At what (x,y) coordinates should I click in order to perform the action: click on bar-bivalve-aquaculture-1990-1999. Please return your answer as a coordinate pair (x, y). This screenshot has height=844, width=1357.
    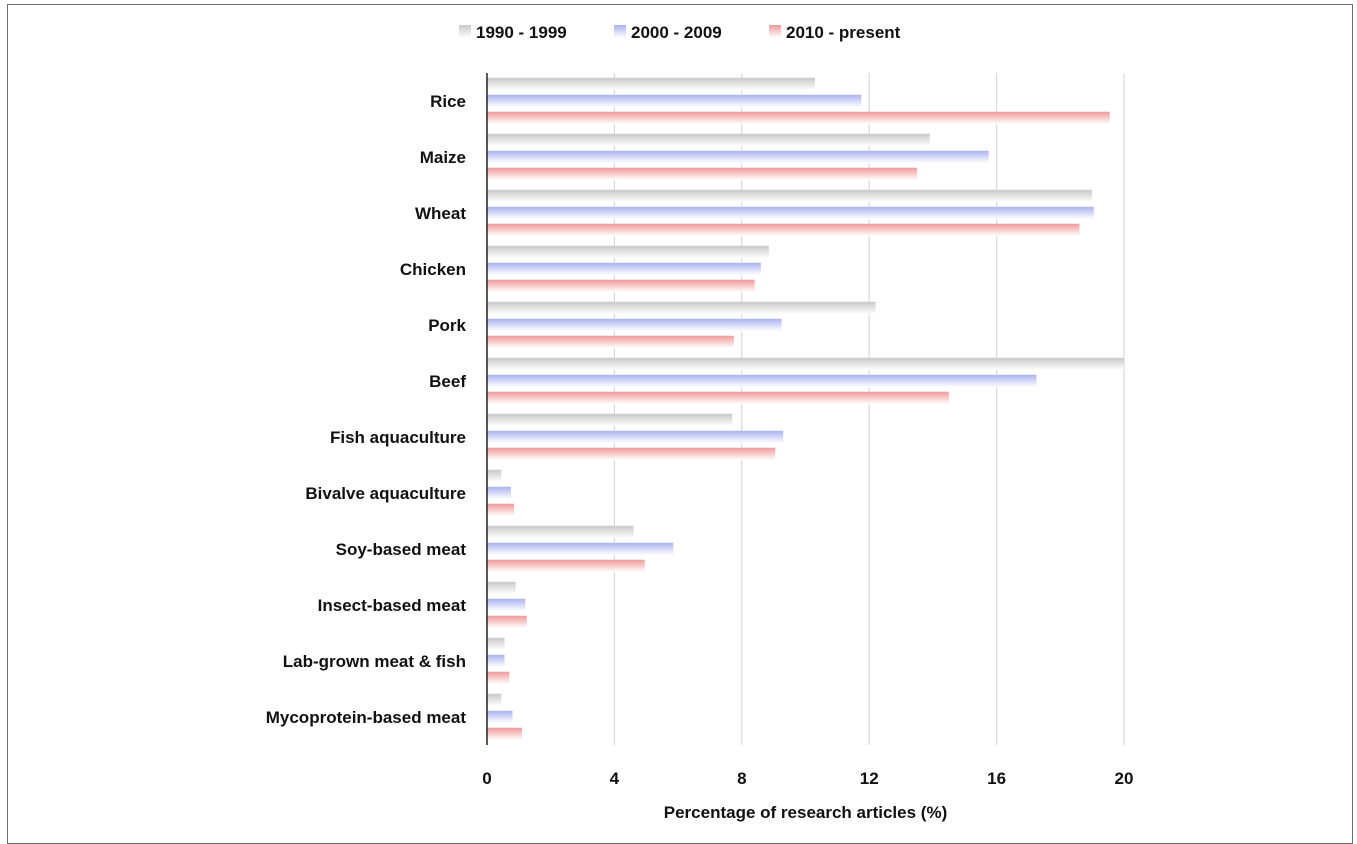
    Looking at the image, I should click on (494, 476).